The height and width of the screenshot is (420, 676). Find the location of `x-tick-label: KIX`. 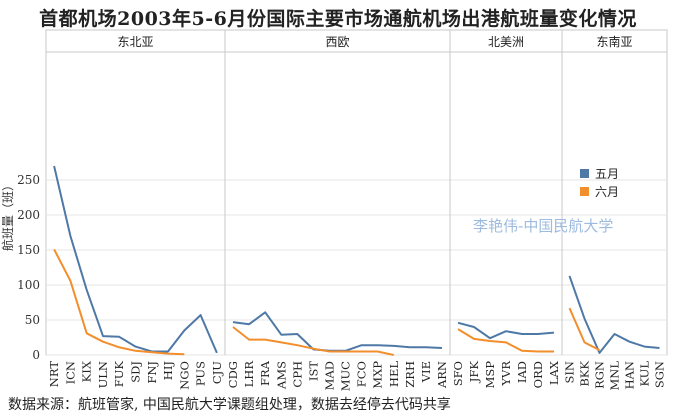

x-tick-label: KIX is located at coordinates (87, 371).